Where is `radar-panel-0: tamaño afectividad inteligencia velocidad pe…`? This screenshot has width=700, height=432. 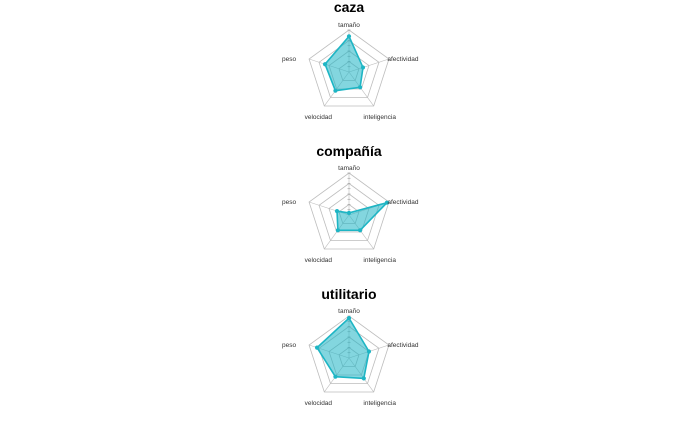
radar-panel-0: tamaño afectividad inteligencia velocidad pe… is located at coordinates (350, 60).